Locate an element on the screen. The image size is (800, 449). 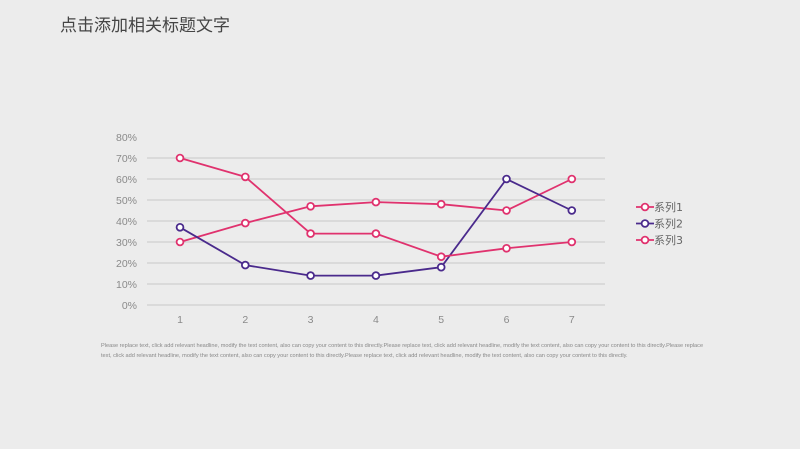
y-axis-tick-labels: 0% 10% 20% 30% 40% 50% 60% 70% 80% is located at coordinates (126, 222).